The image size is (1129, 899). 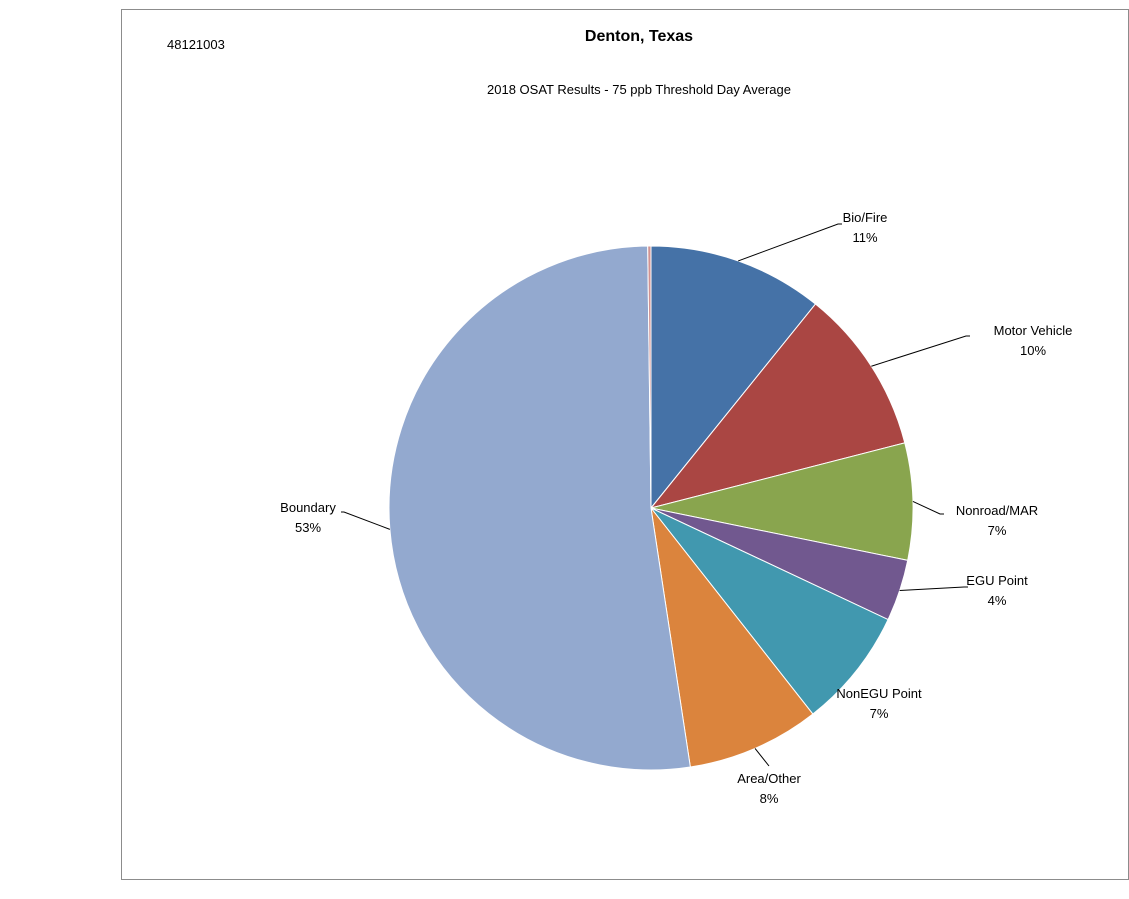 I want to click on pie-slice-nonegu-point, so click(x=769, y=611).